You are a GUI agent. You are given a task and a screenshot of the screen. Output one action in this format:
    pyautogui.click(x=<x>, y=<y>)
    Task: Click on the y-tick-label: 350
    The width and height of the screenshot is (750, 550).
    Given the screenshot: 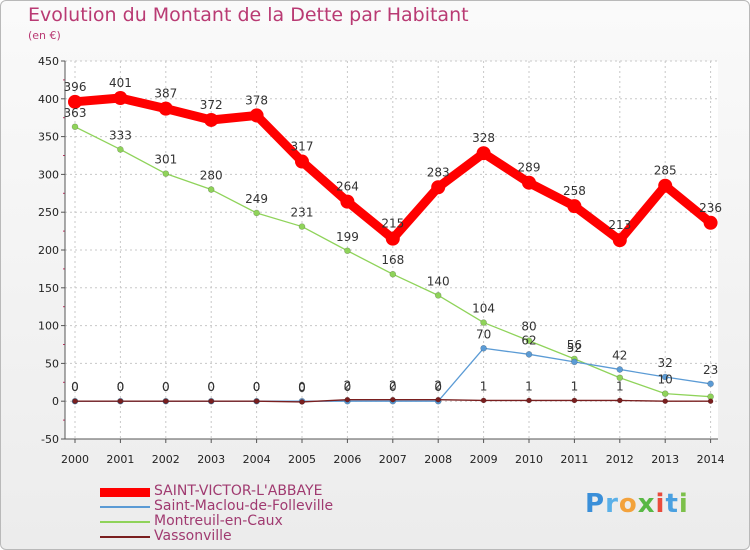 What is the action you would take?
    pyautogui.click(x=48, y=137)
    